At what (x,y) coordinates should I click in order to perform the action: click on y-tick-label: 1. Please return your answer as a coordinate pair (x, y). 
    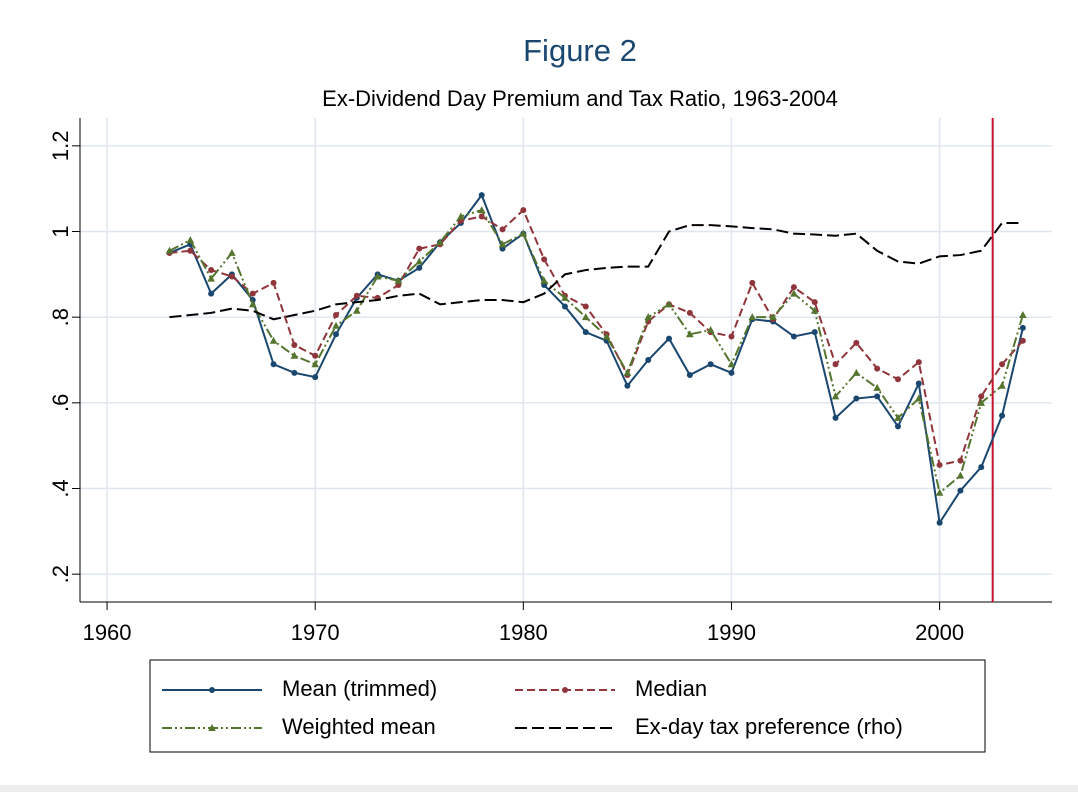
    Looking at the image, I should click on (60, 231).